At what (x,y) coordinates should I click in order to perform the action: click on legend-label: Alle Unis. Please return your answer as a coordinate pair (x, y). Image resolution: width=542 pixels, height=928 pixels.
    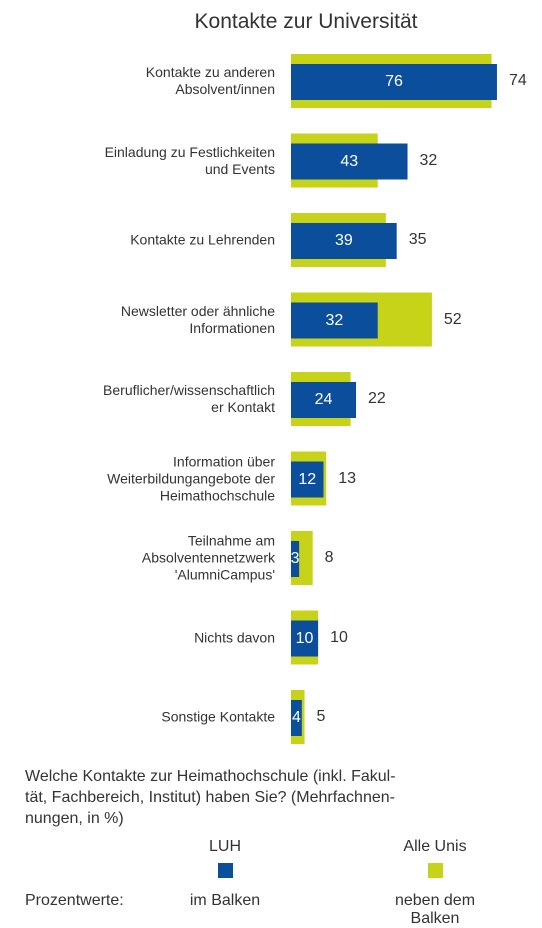
    Looking at the image, I should click on (435, 846).